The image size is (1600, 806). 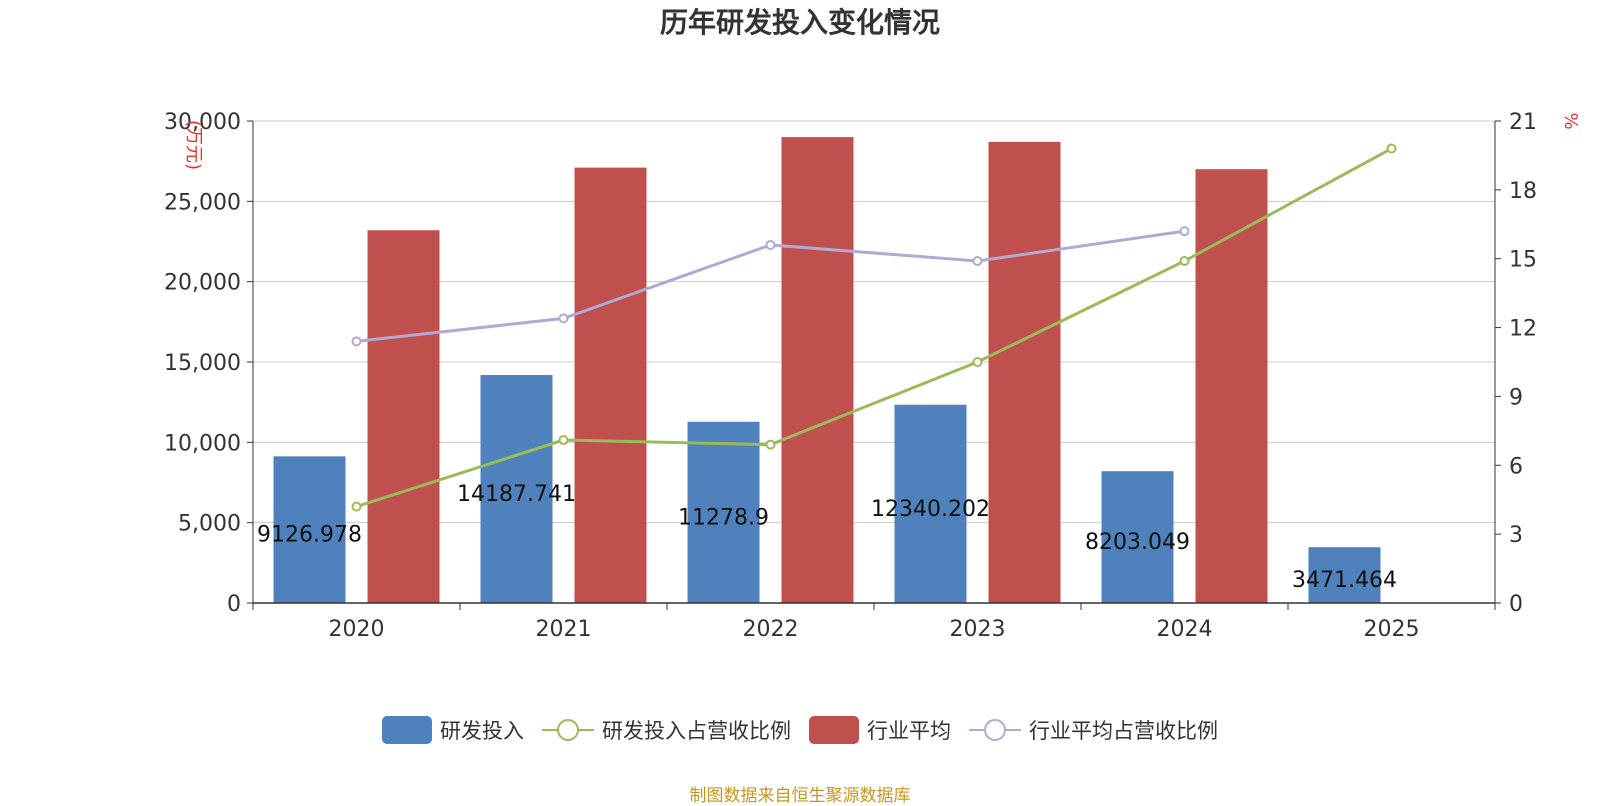 What do you see at coordinates (193, 145) in the screenshot?
I see `left-axis-unit-label: (万元)` at bounding box center [193, 145].